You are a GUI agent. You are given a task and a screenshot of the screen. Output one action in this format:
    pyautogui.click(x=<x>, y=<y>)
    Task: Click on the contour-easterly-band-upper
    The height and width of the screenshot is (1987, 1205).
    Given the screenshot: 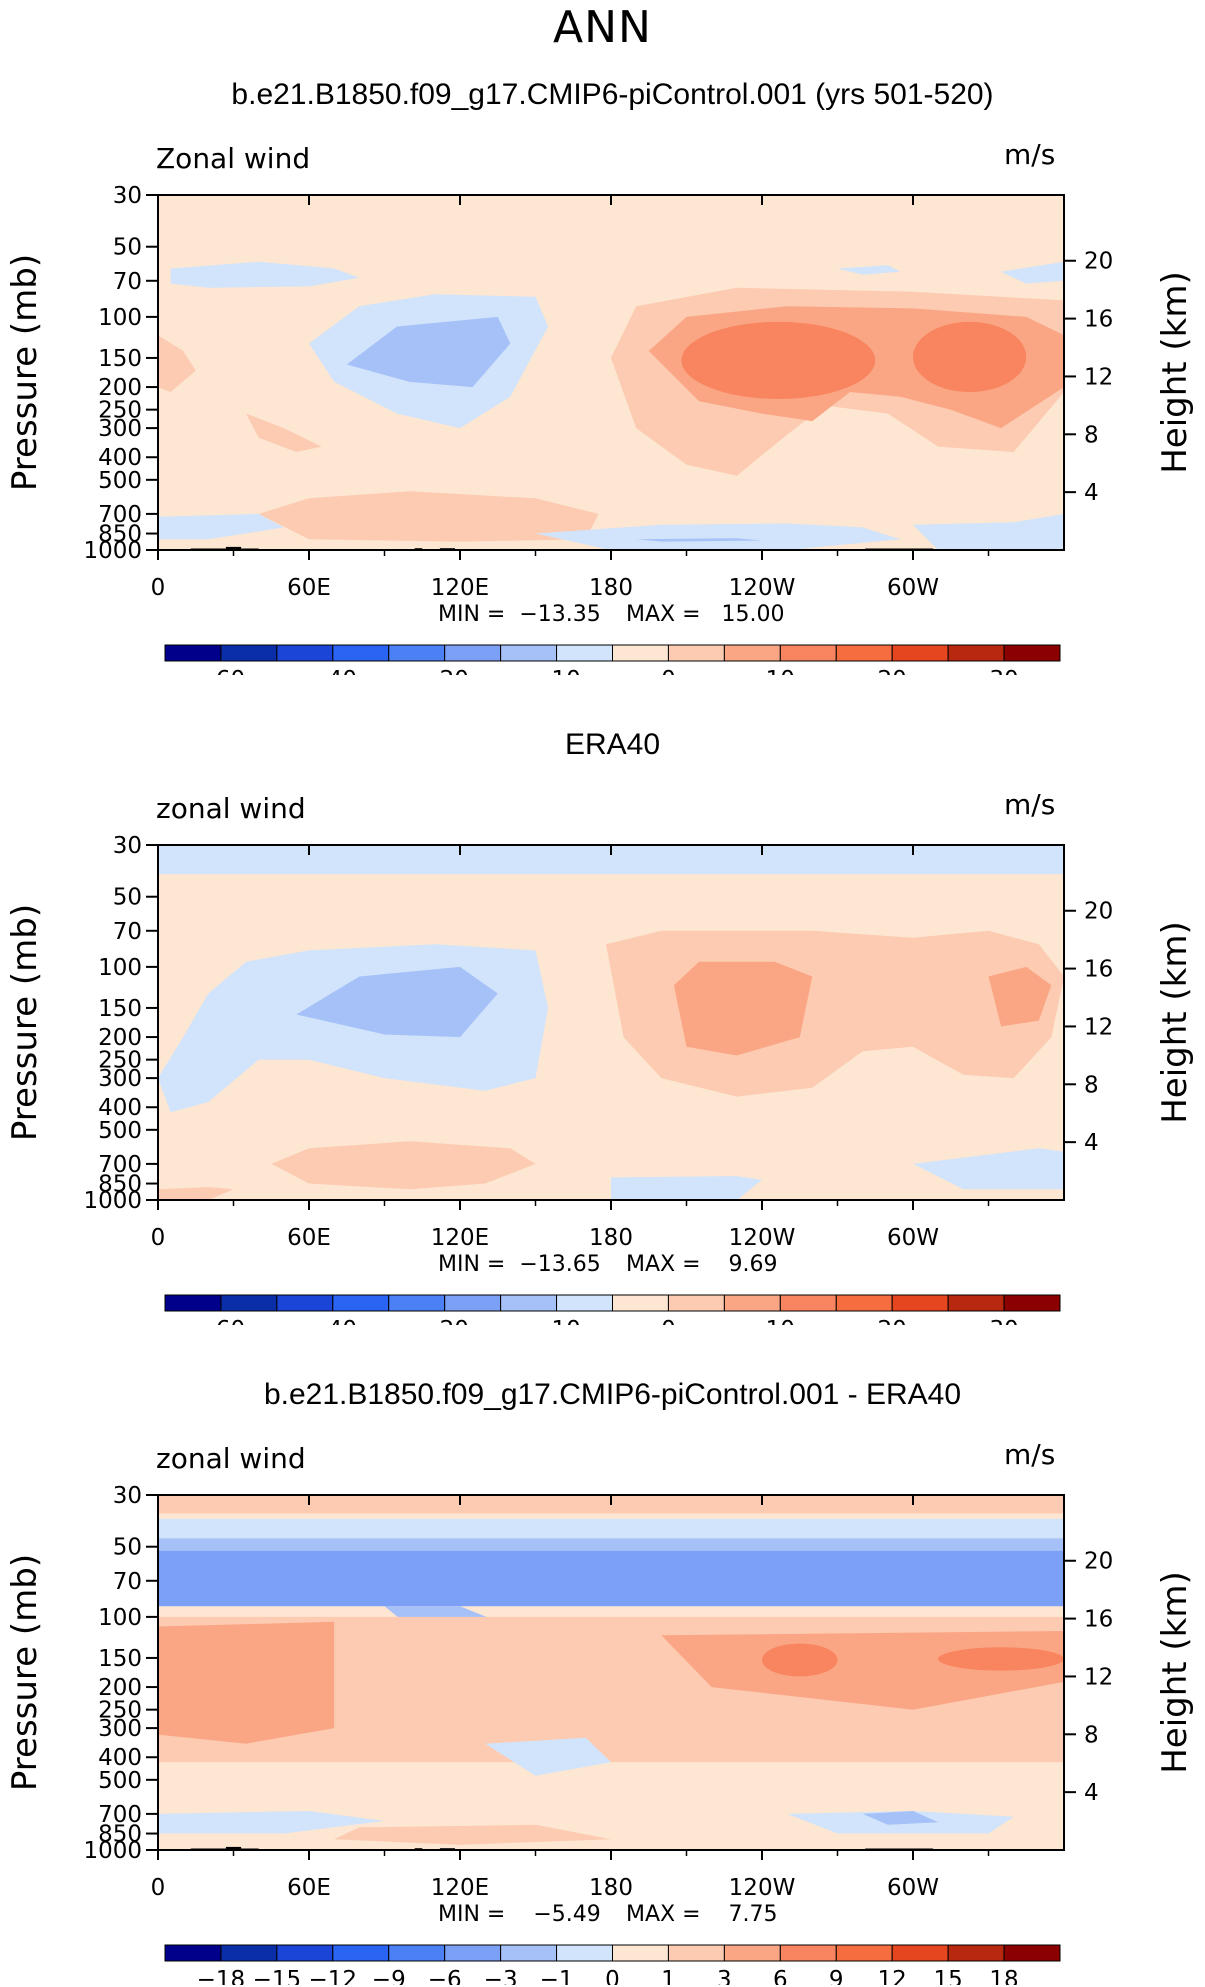 What is the action you would take?
    pyautogui.click(x=611, y=1528)
    